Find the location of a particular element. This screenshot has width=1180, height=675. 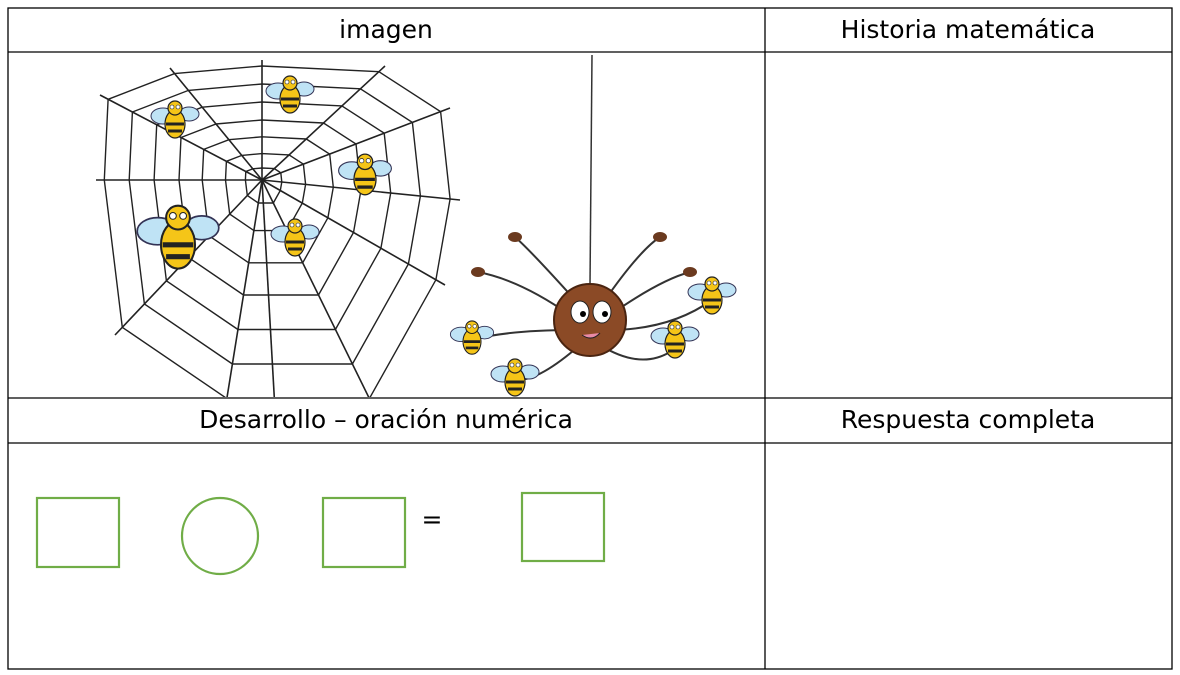

spider-mouth is located at coordinates (591, 335).